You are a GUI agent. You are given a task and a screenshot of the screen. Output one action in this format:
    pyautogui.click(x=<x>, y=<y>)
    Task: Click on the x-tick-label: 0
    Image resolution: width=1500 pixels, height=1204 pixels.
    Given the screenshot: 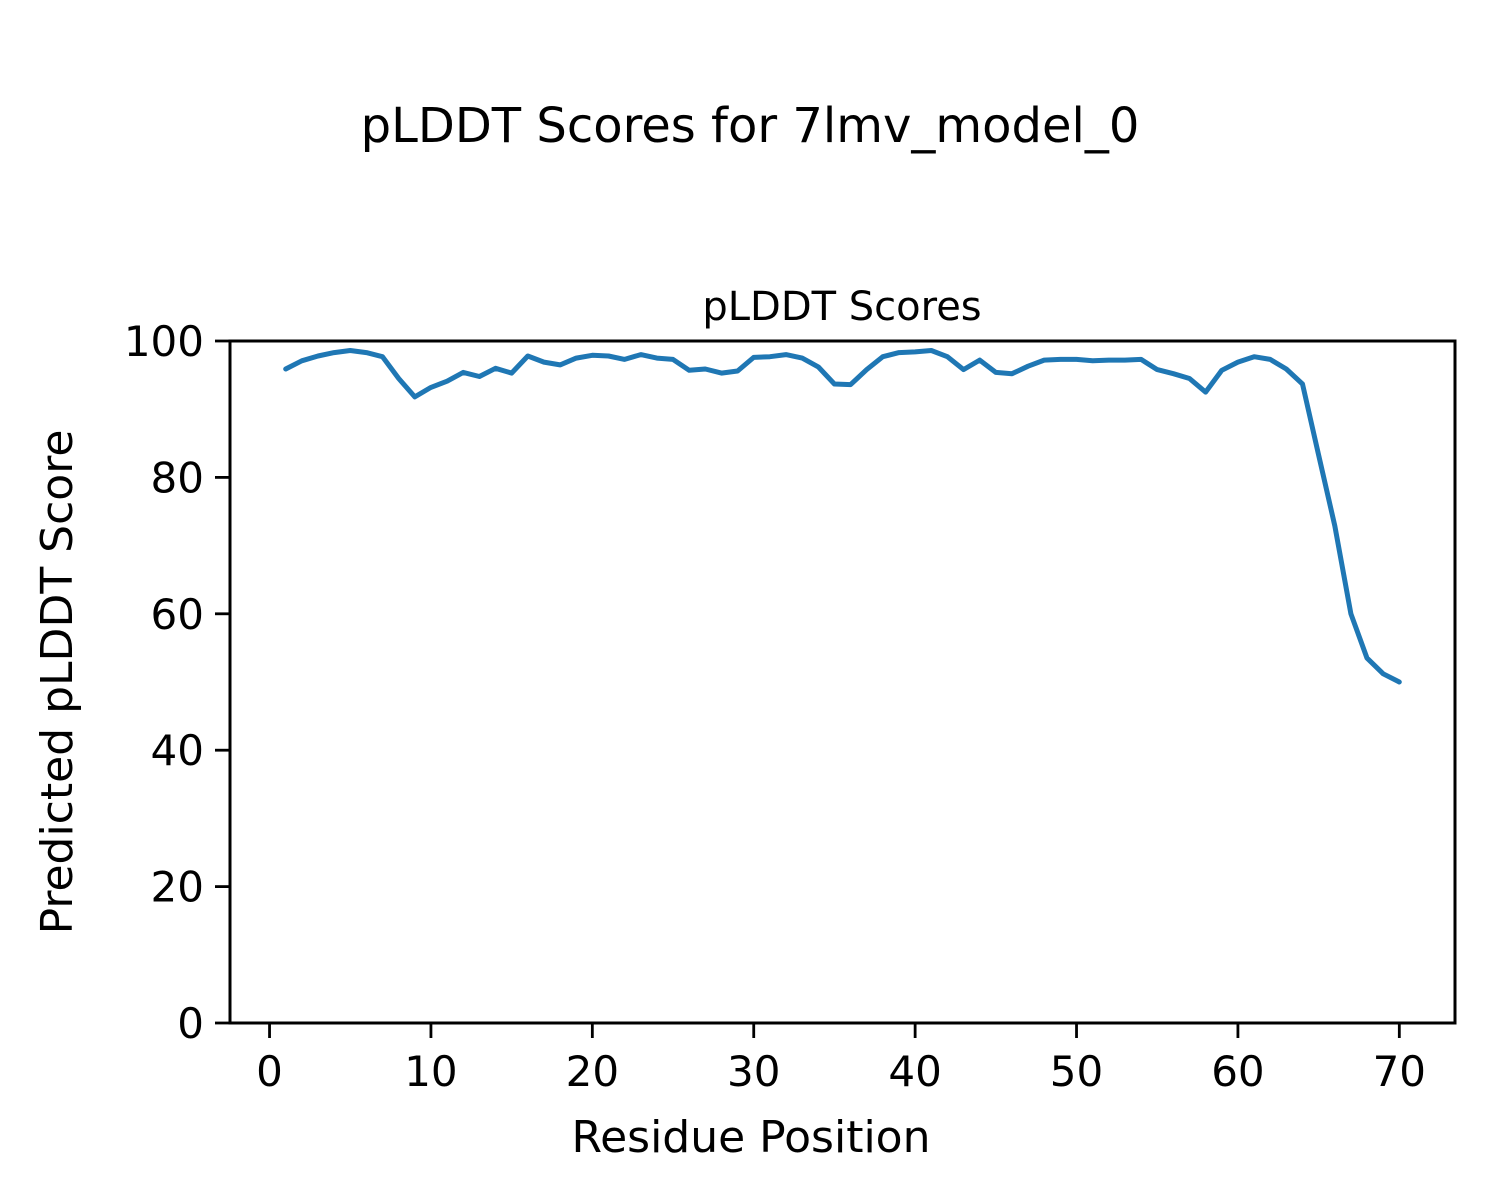 What is the action you would take?
    pyautogui.click(x=269, y=1071)
    